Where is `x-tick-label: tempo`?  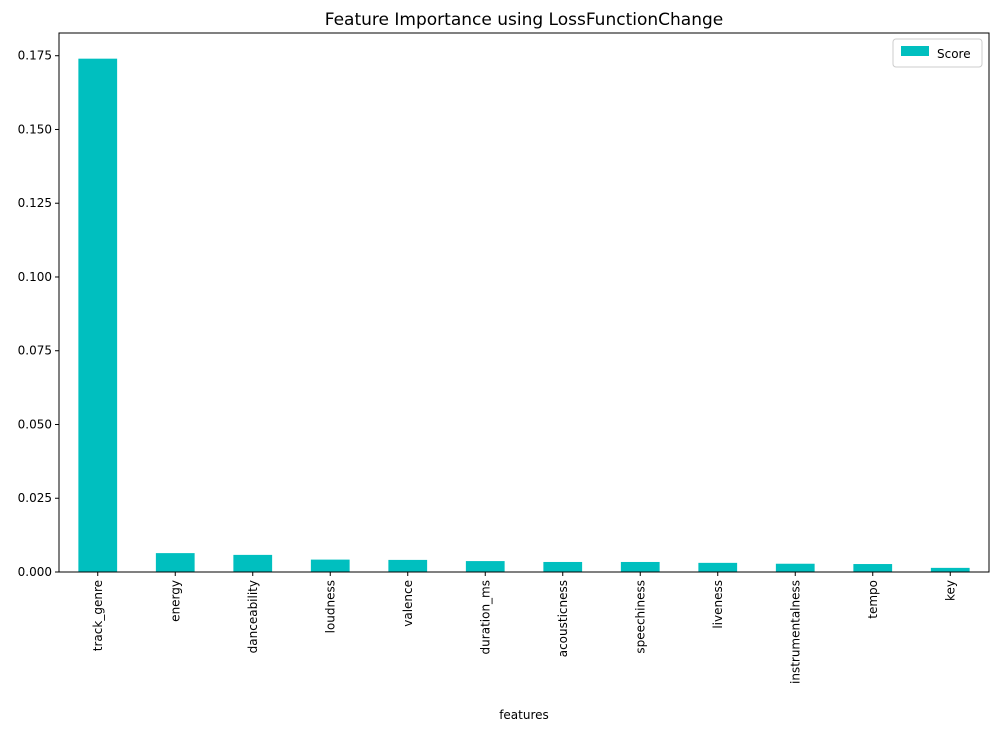 x-tick-label: tempo is located at coordinates (873, 599).